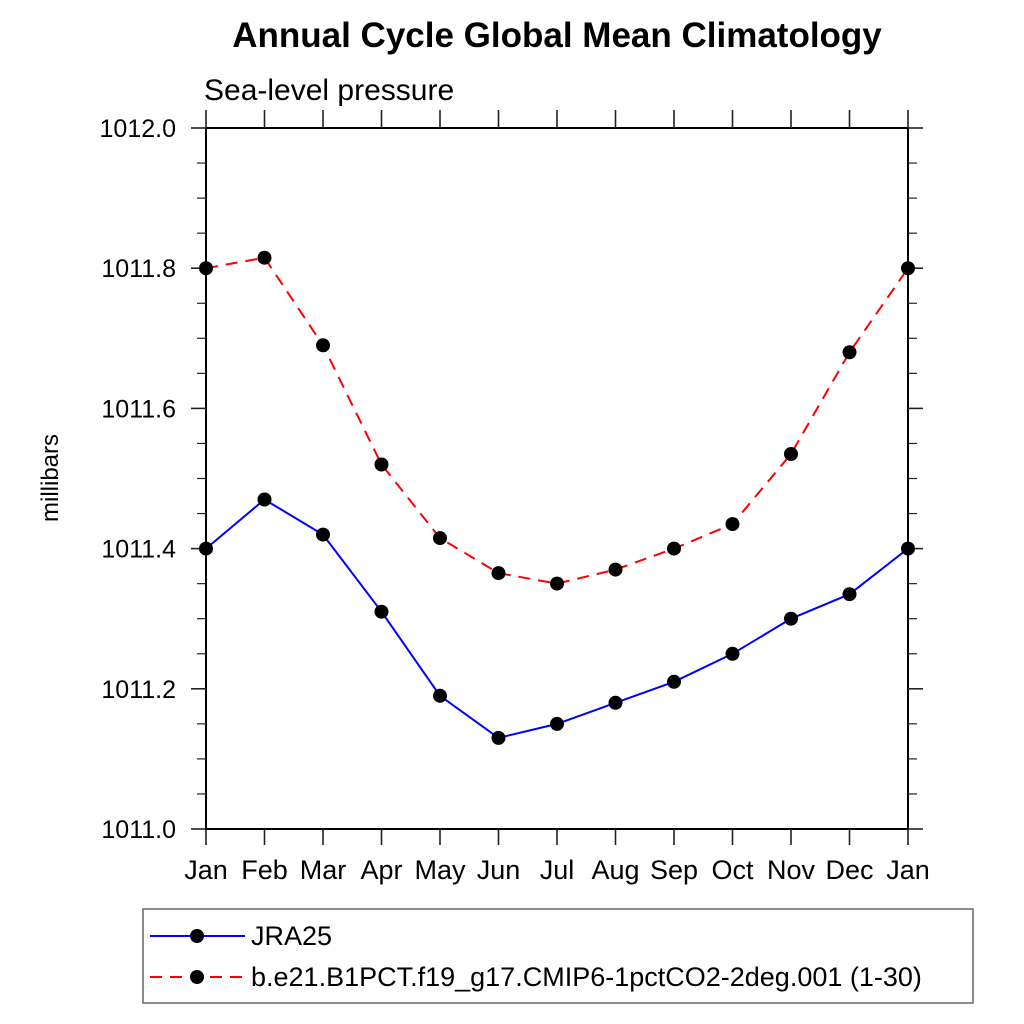 This screenshot has height=1024, width=1024. I want to click on y-tick-label: 1011.8, so click(138, 269).